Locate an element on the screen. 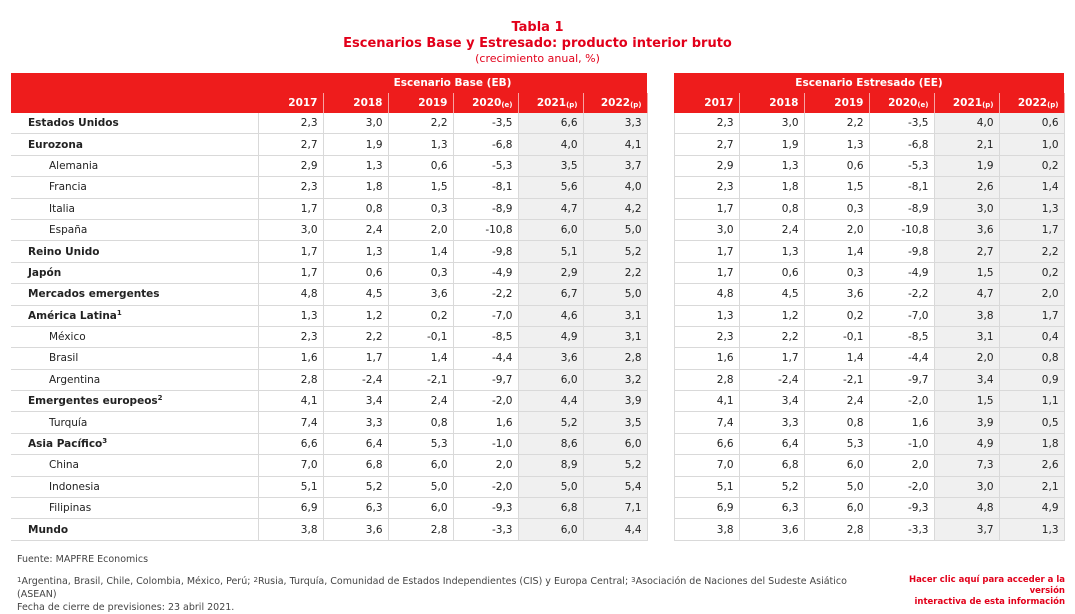 The width and height of the screenshot is (1075, 614). stress-value-cell: -0,1 is located at coordinates (836, 337).